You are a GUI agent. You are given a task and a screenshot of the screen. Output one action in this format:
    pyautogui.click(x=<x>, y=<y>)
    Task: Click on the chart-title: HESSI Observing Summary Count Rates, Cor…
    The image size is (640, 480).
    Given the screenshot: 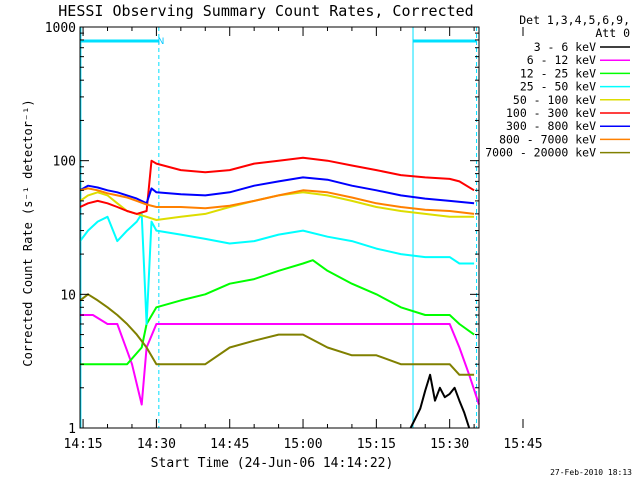 What is the action you would take?
    pyautogui.click(x=265, y=11)
    